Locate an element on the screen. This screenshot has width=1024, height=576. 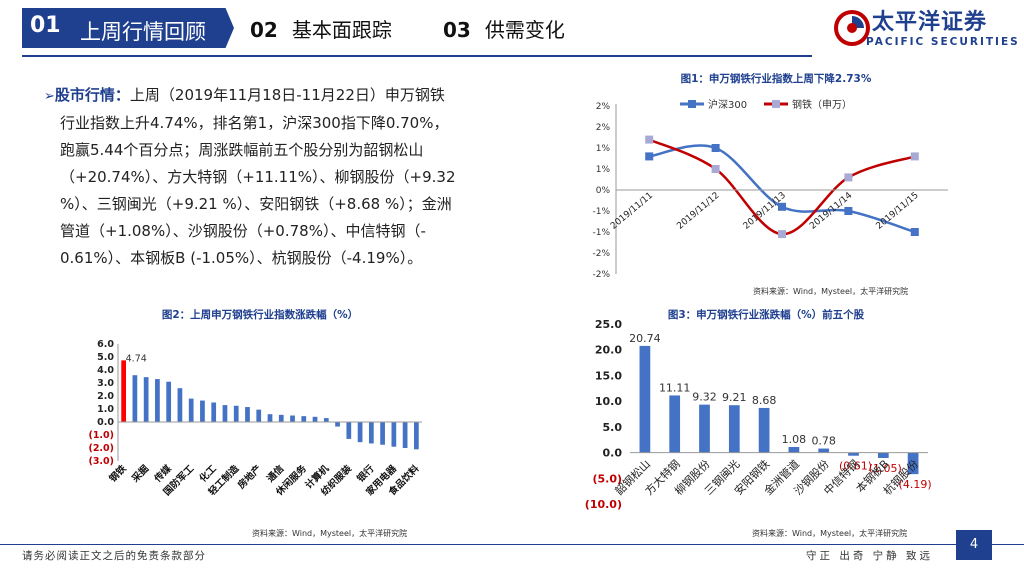
chart-title: 图1：申万钢铁行业指数上周下降2.73% is located at coordinates (776, 78).